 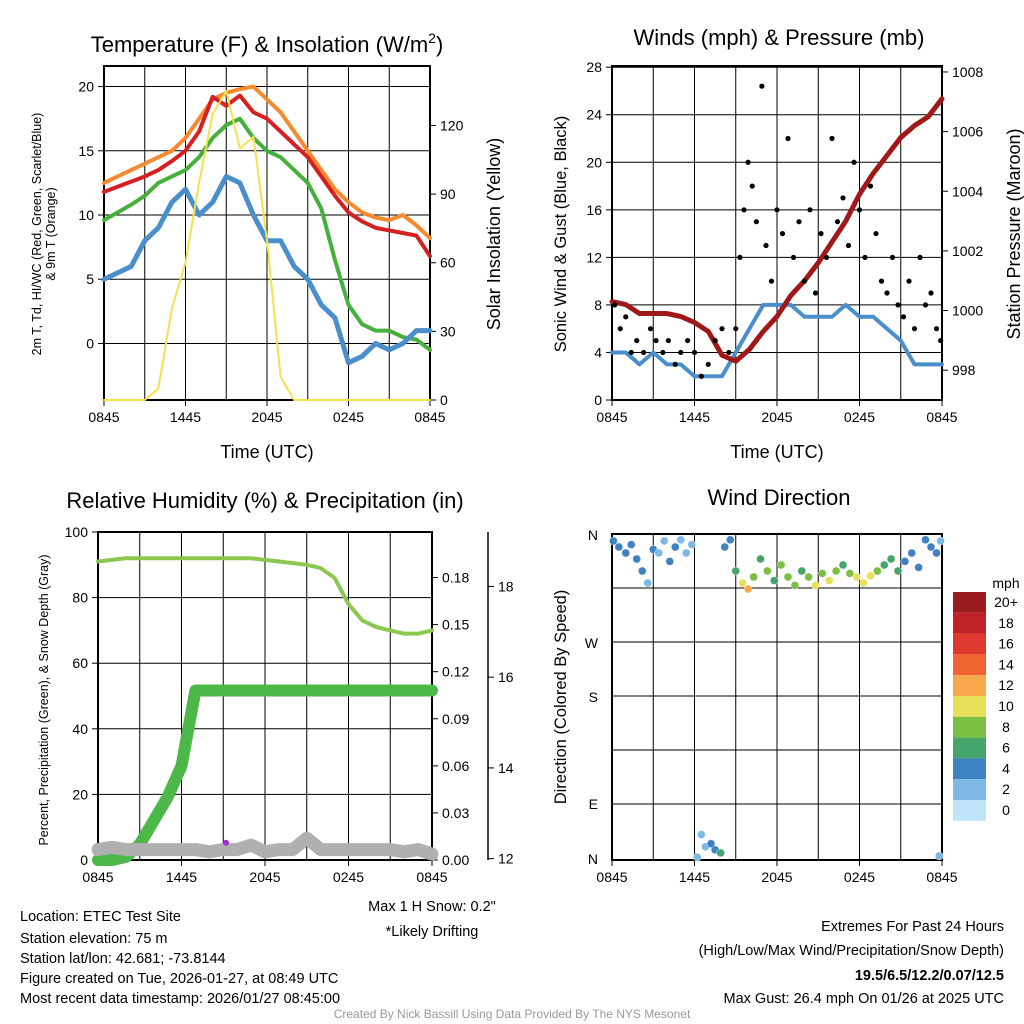 I want to click on y-tick-label: 24, so click(x=594, y=115).